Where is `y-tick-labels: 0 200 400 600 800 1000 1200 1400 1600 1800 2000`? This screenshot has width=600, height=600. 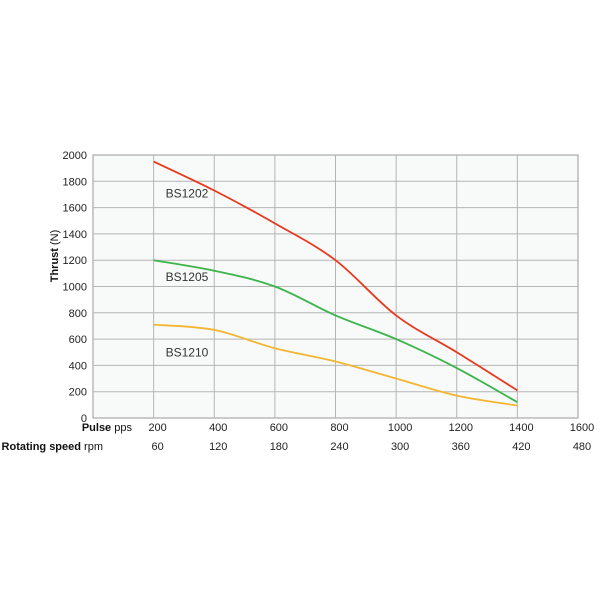 y-tick-labels: 0 200 400 600 800 1000 1200 1400 1600 1800 2000 is located at coordinates (75, 287).